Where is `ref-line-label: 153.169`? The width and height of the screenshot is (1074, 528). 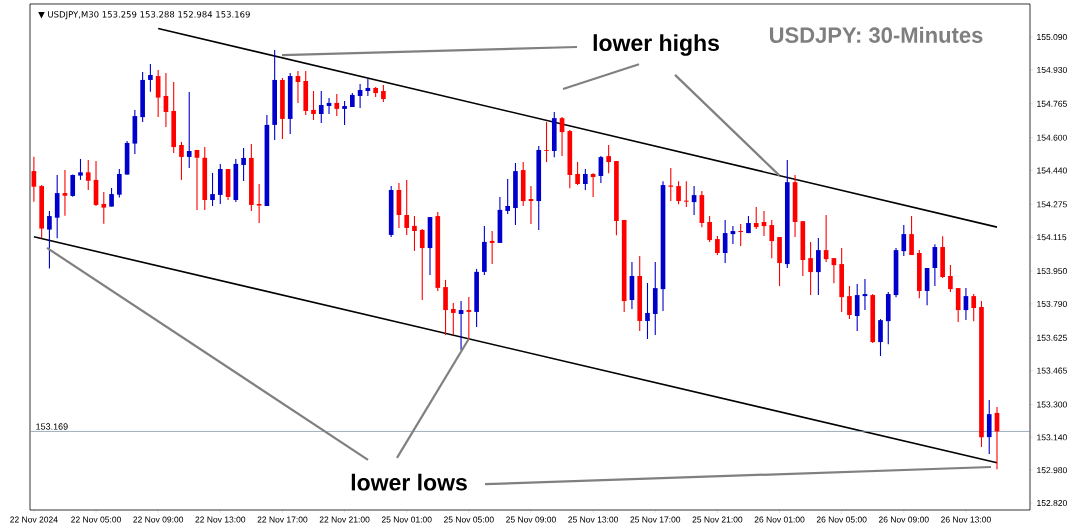
ref-line-label: 153.169 is located at coordinates (52, 426).